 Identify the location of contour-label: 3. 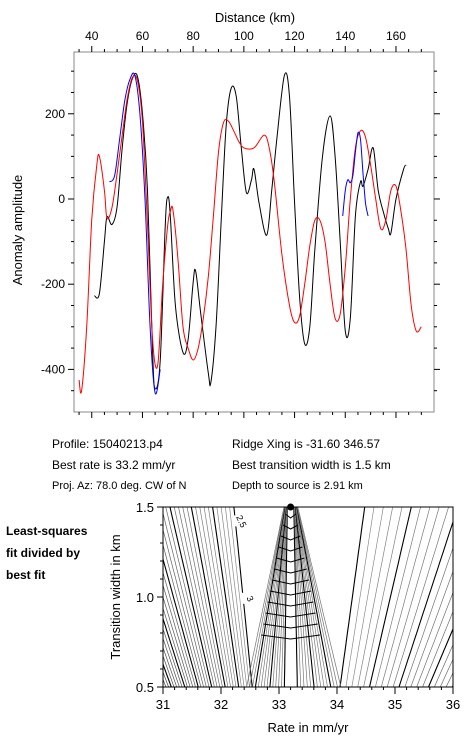
(249, 598).